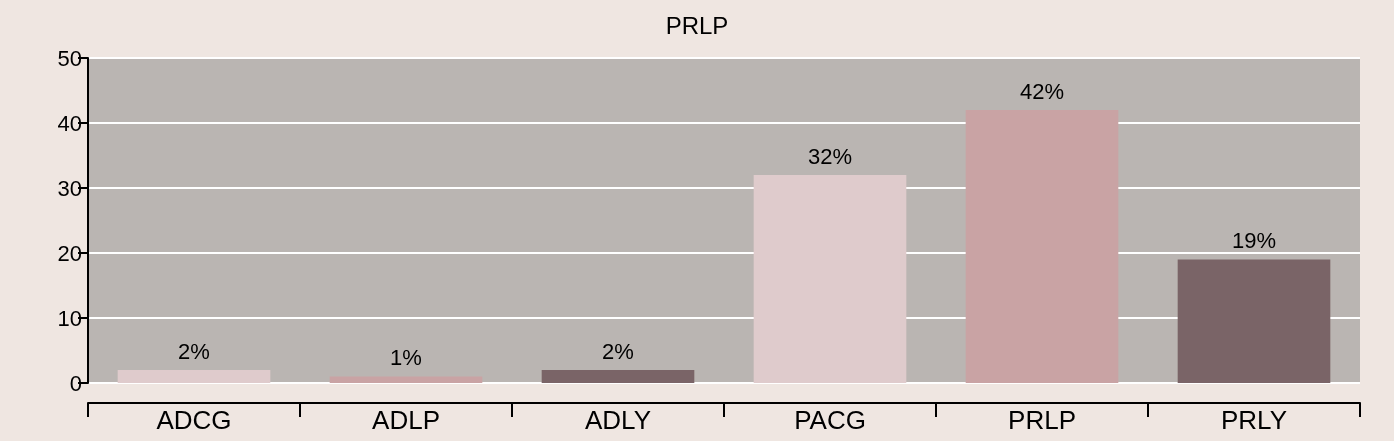 The width and height of the screenshot is (1394, 441). What do you see at coordinates (1254, 240) in the screenshot?
I see `data-label: 19%` at bounding box center [1254, 240].